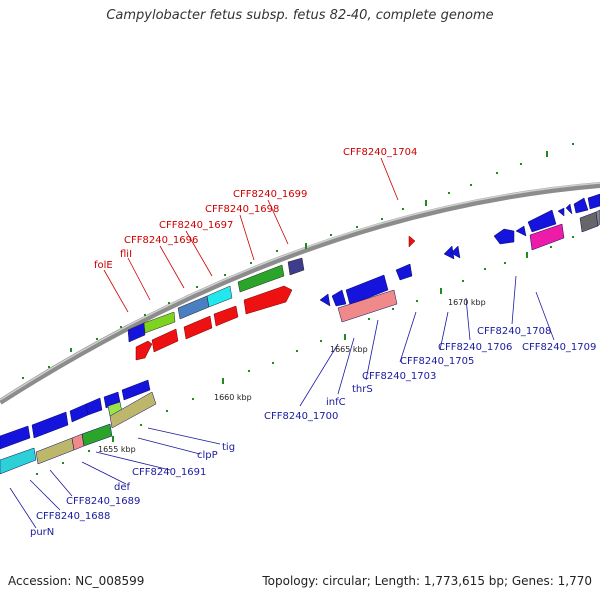  What do you see at coordinates (270, 194) in the screenshot?
I see `gene-label-cff8240-1699: CFF8240_1699` at bounding box center [270, 194].